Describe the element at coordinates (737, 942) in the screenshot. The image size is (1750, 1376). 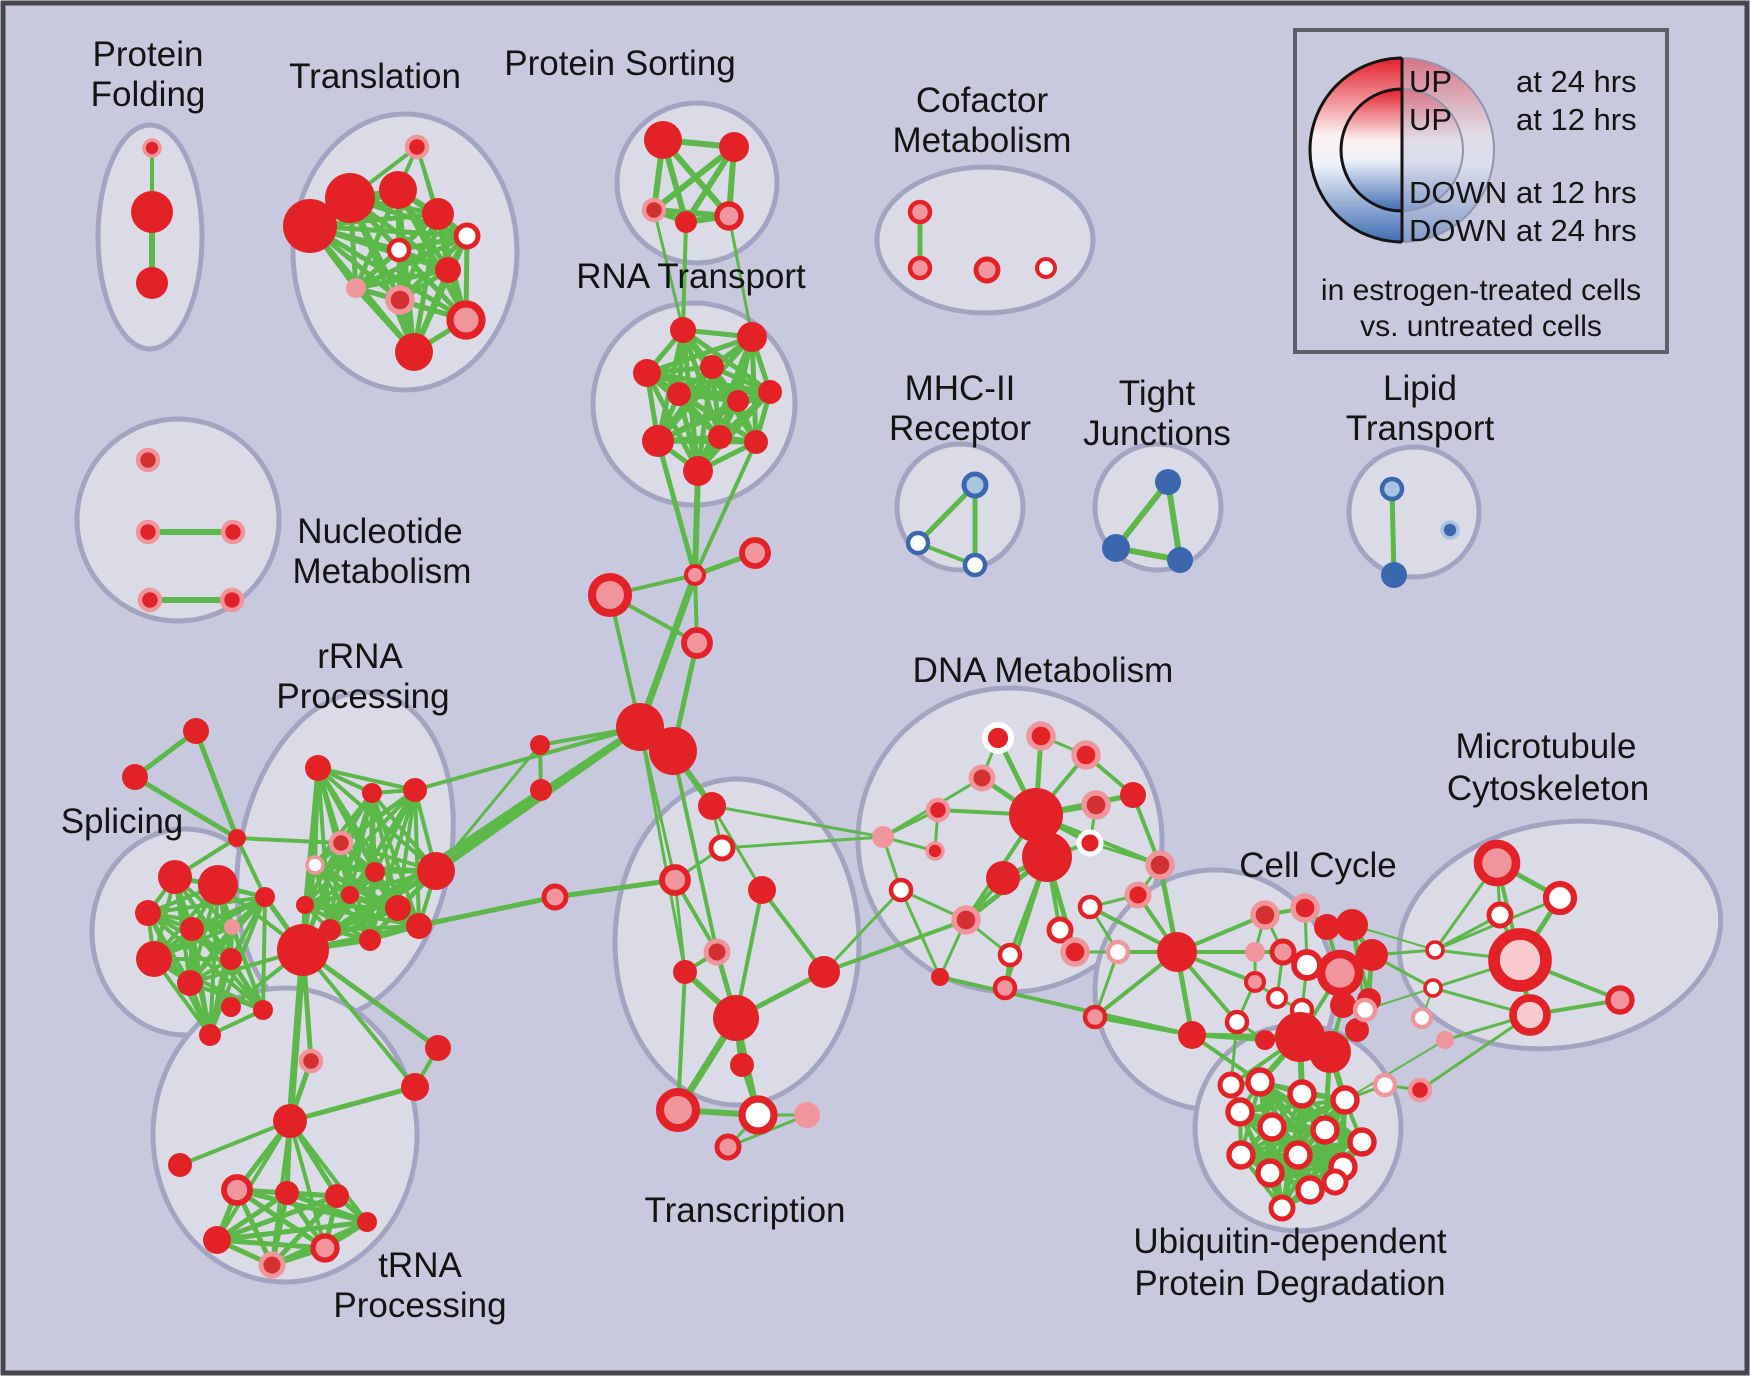
I see `cluster-shape-tx` at that location.